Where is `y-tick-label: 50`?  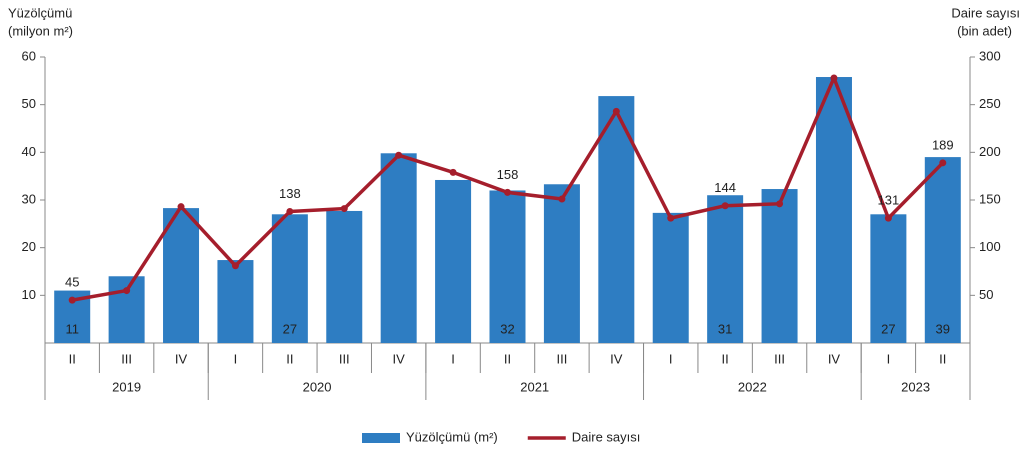
y-tick-label: 50 is located at coordinates (29, 103).